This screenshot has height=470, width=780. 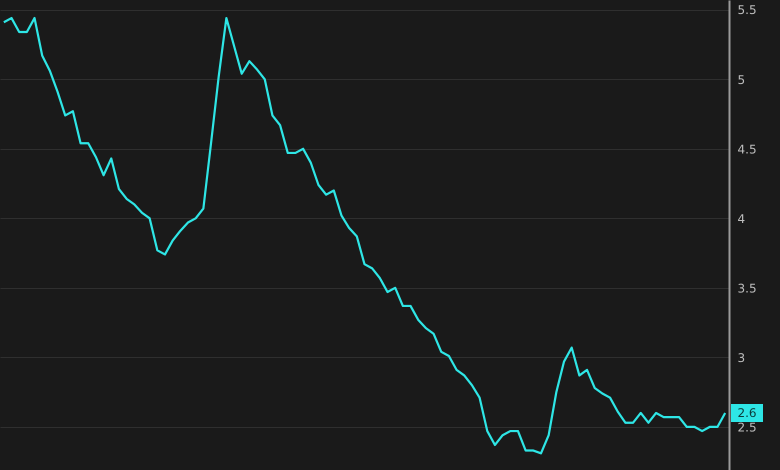 What do you see at coordinates (742, 219) in the screenshot?
I see `y-tick-label: 4` at bounding box center [742, 219].